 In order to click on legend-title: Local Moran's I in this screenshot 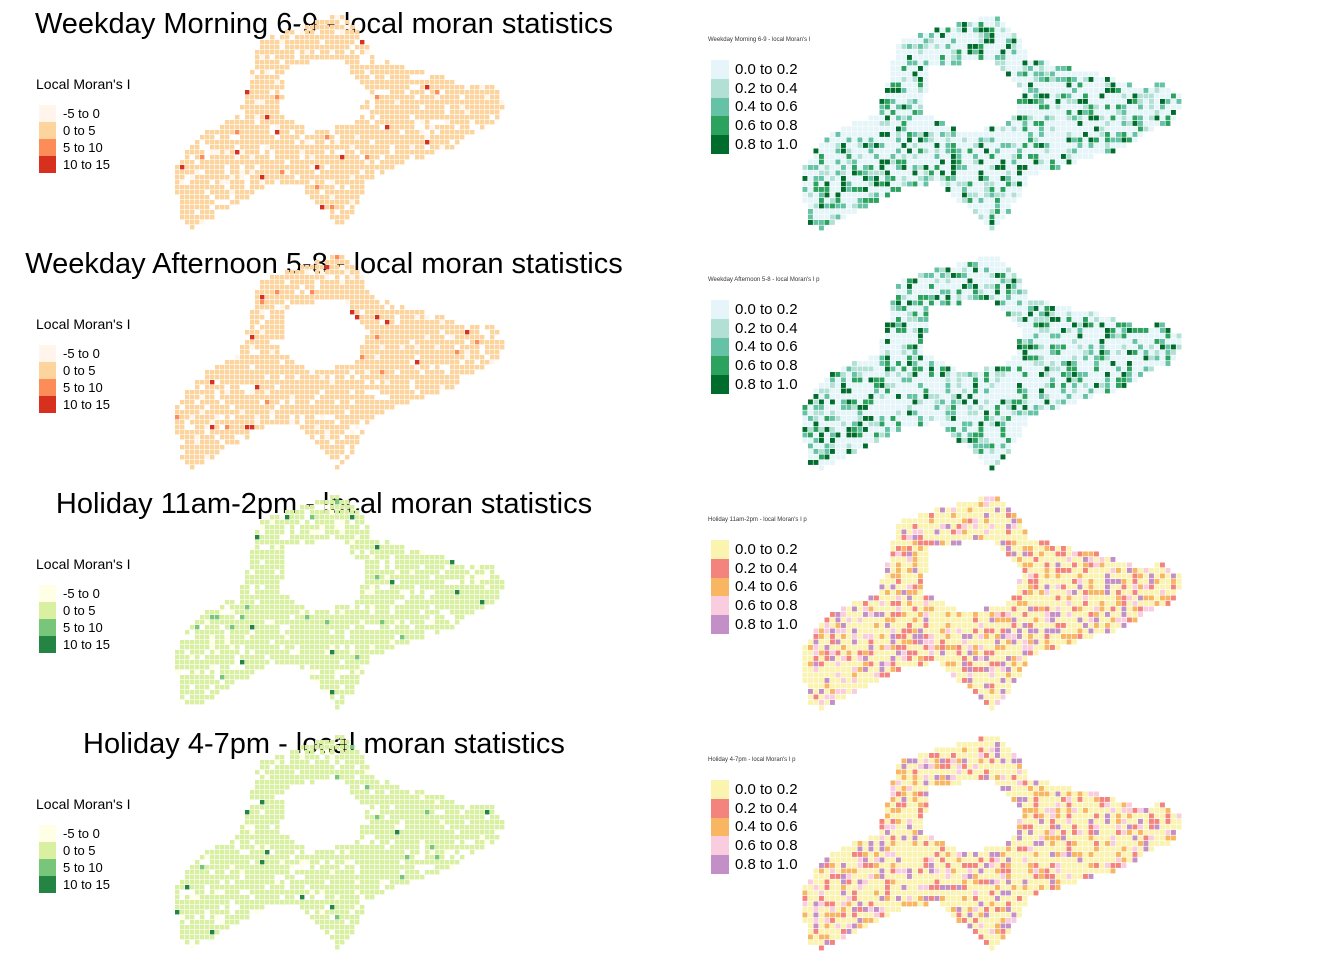, I will do `click(83, 84)`.